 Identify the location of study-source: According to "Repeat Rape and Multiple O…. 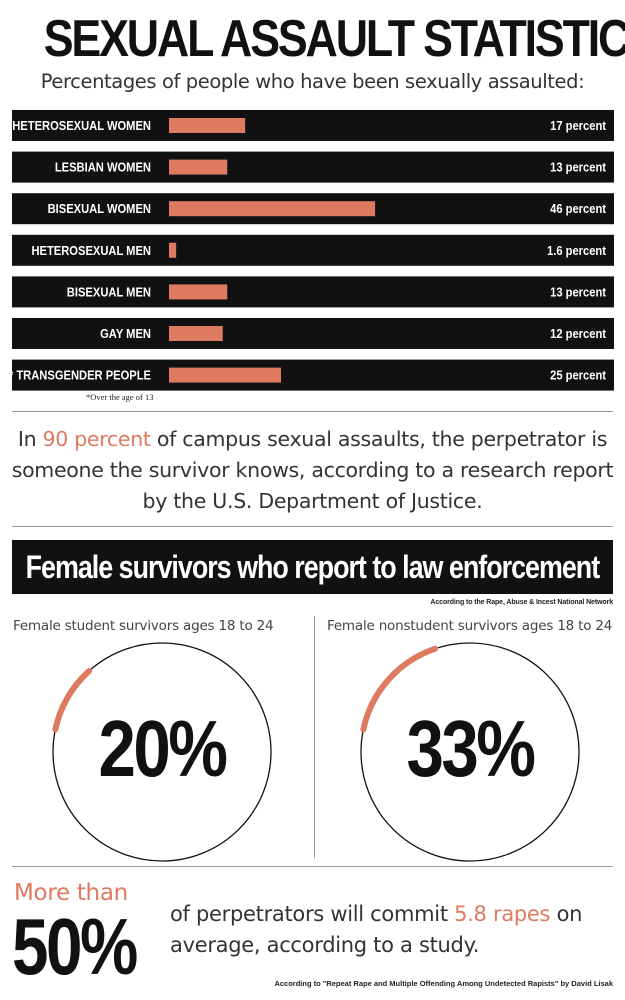
(443, 983).